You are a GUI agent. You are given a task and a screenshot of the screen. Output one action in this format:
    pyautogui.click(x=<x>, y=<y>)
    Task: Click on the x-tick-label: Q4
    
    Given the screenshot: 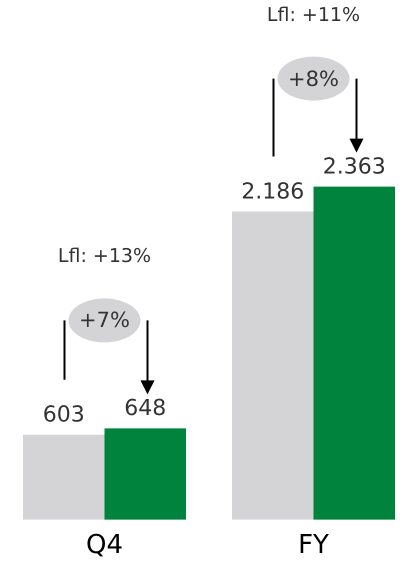 What is the action you would take?
    pyautogui.click(x=105, y=545)
    